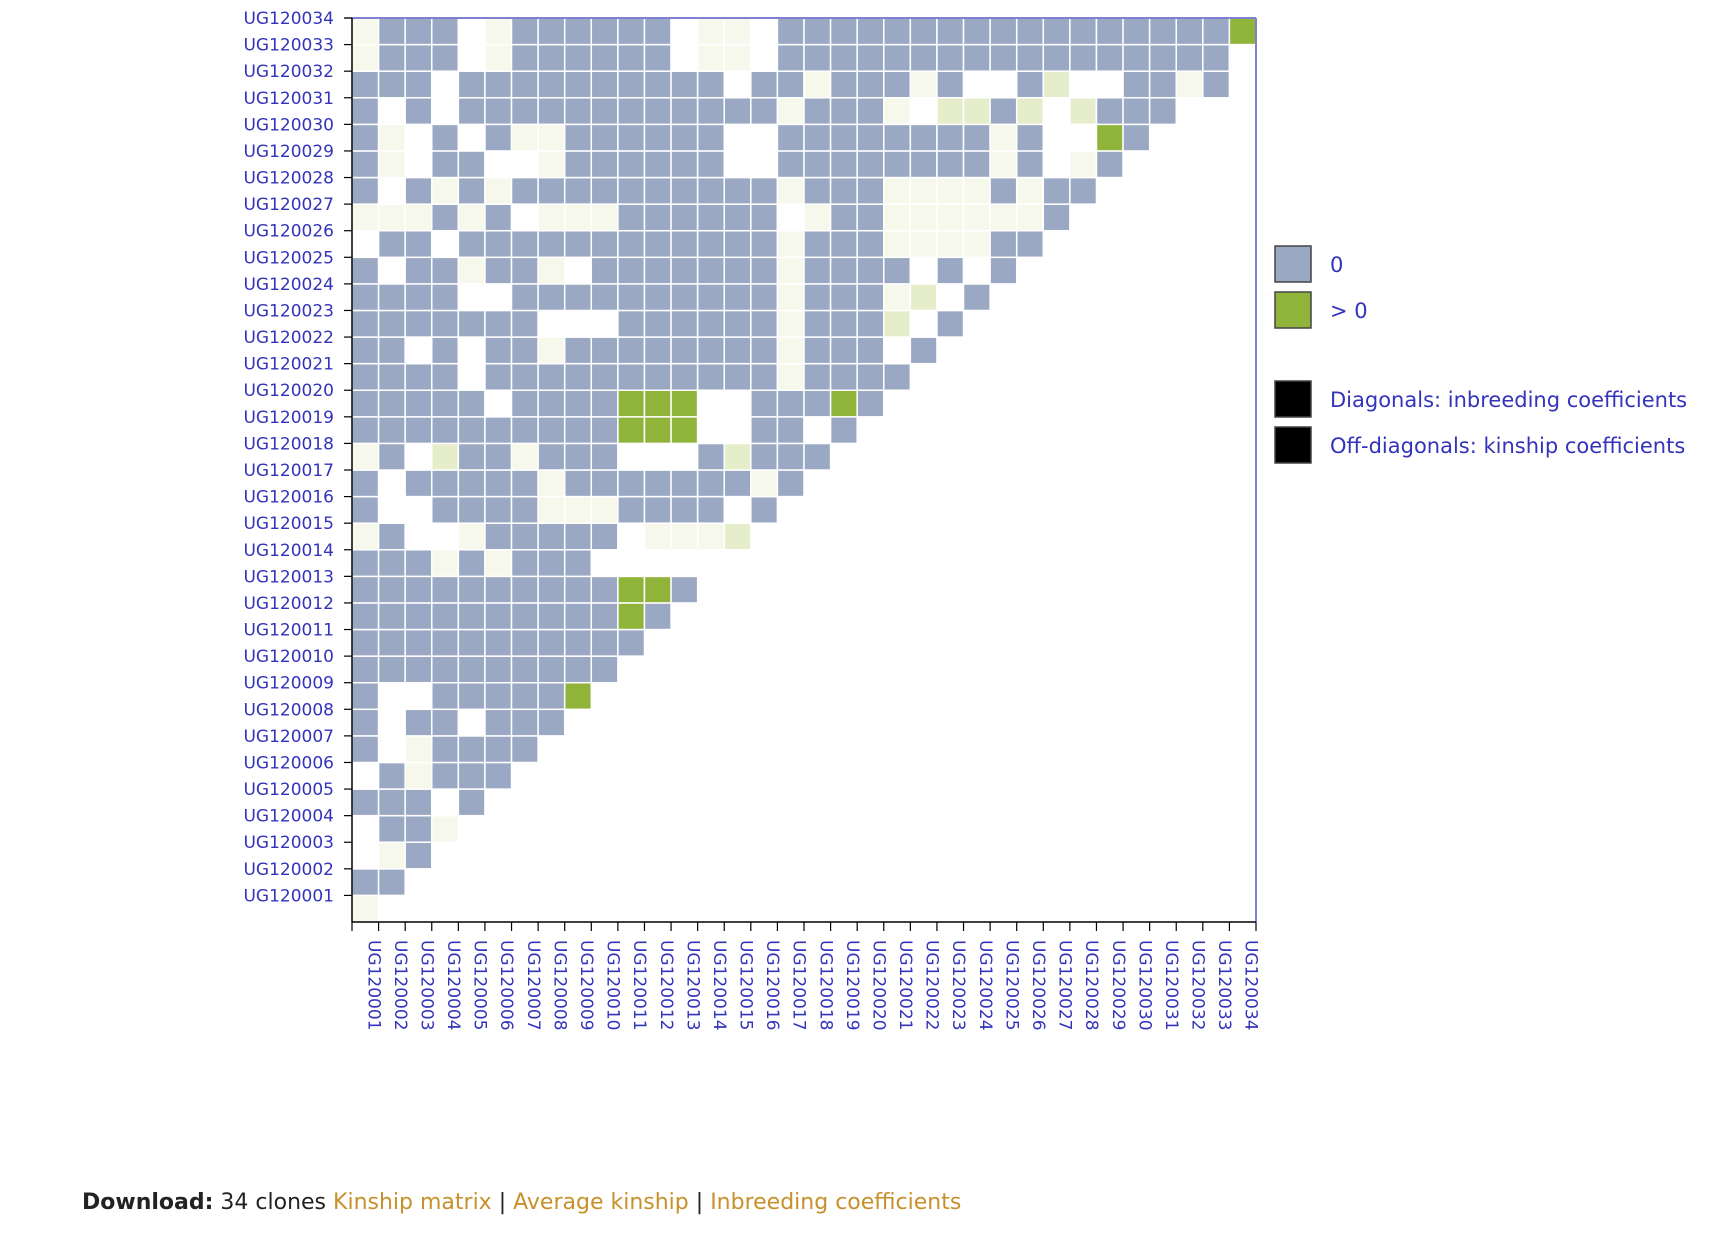 The height and width of the screenshot is (1246, 1720). What do you see at coordinates (601, 1202) in the screenshot?
I see `average-kinship-link: Average kinship` at bounding box center [601, 1202].